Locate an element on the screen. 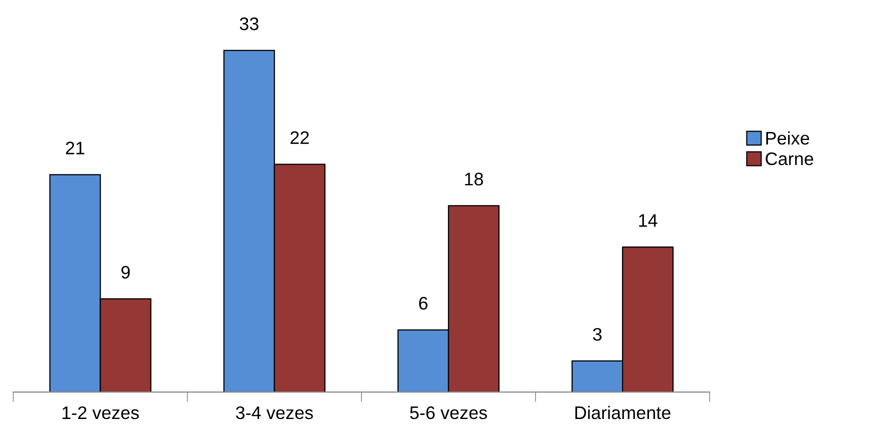 This screenshot has width=887, height=438. x-tick-label: 3-4 vezes is located at coordinates (274, 413).